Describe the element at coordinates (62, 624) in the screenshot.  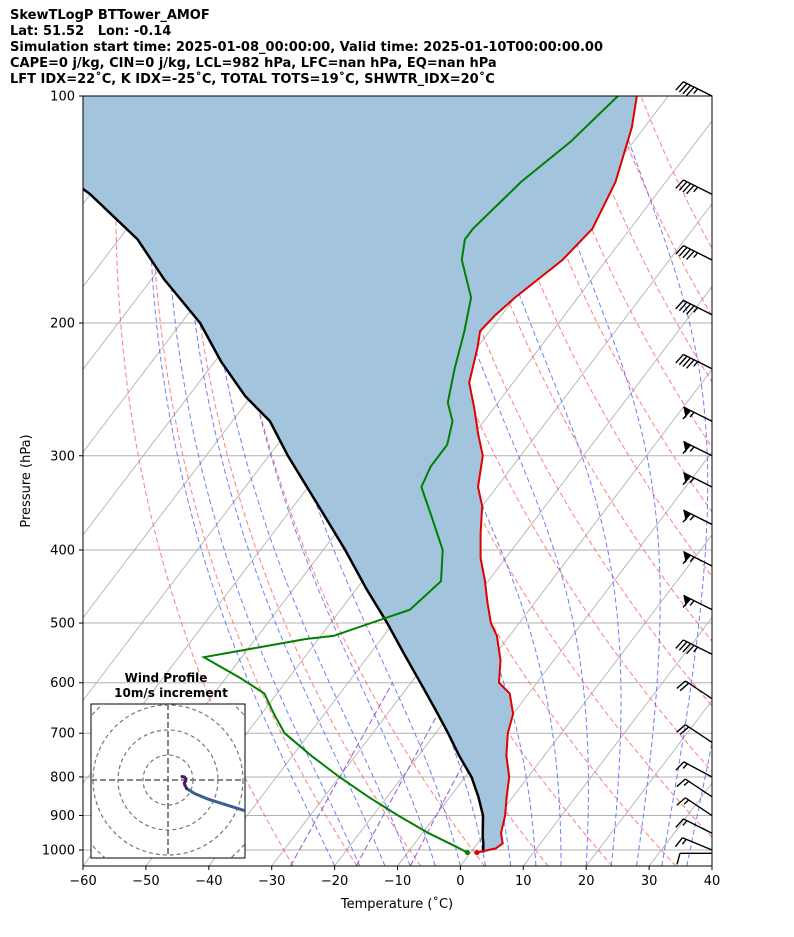
I see `y-tick-label: 500` at that location.